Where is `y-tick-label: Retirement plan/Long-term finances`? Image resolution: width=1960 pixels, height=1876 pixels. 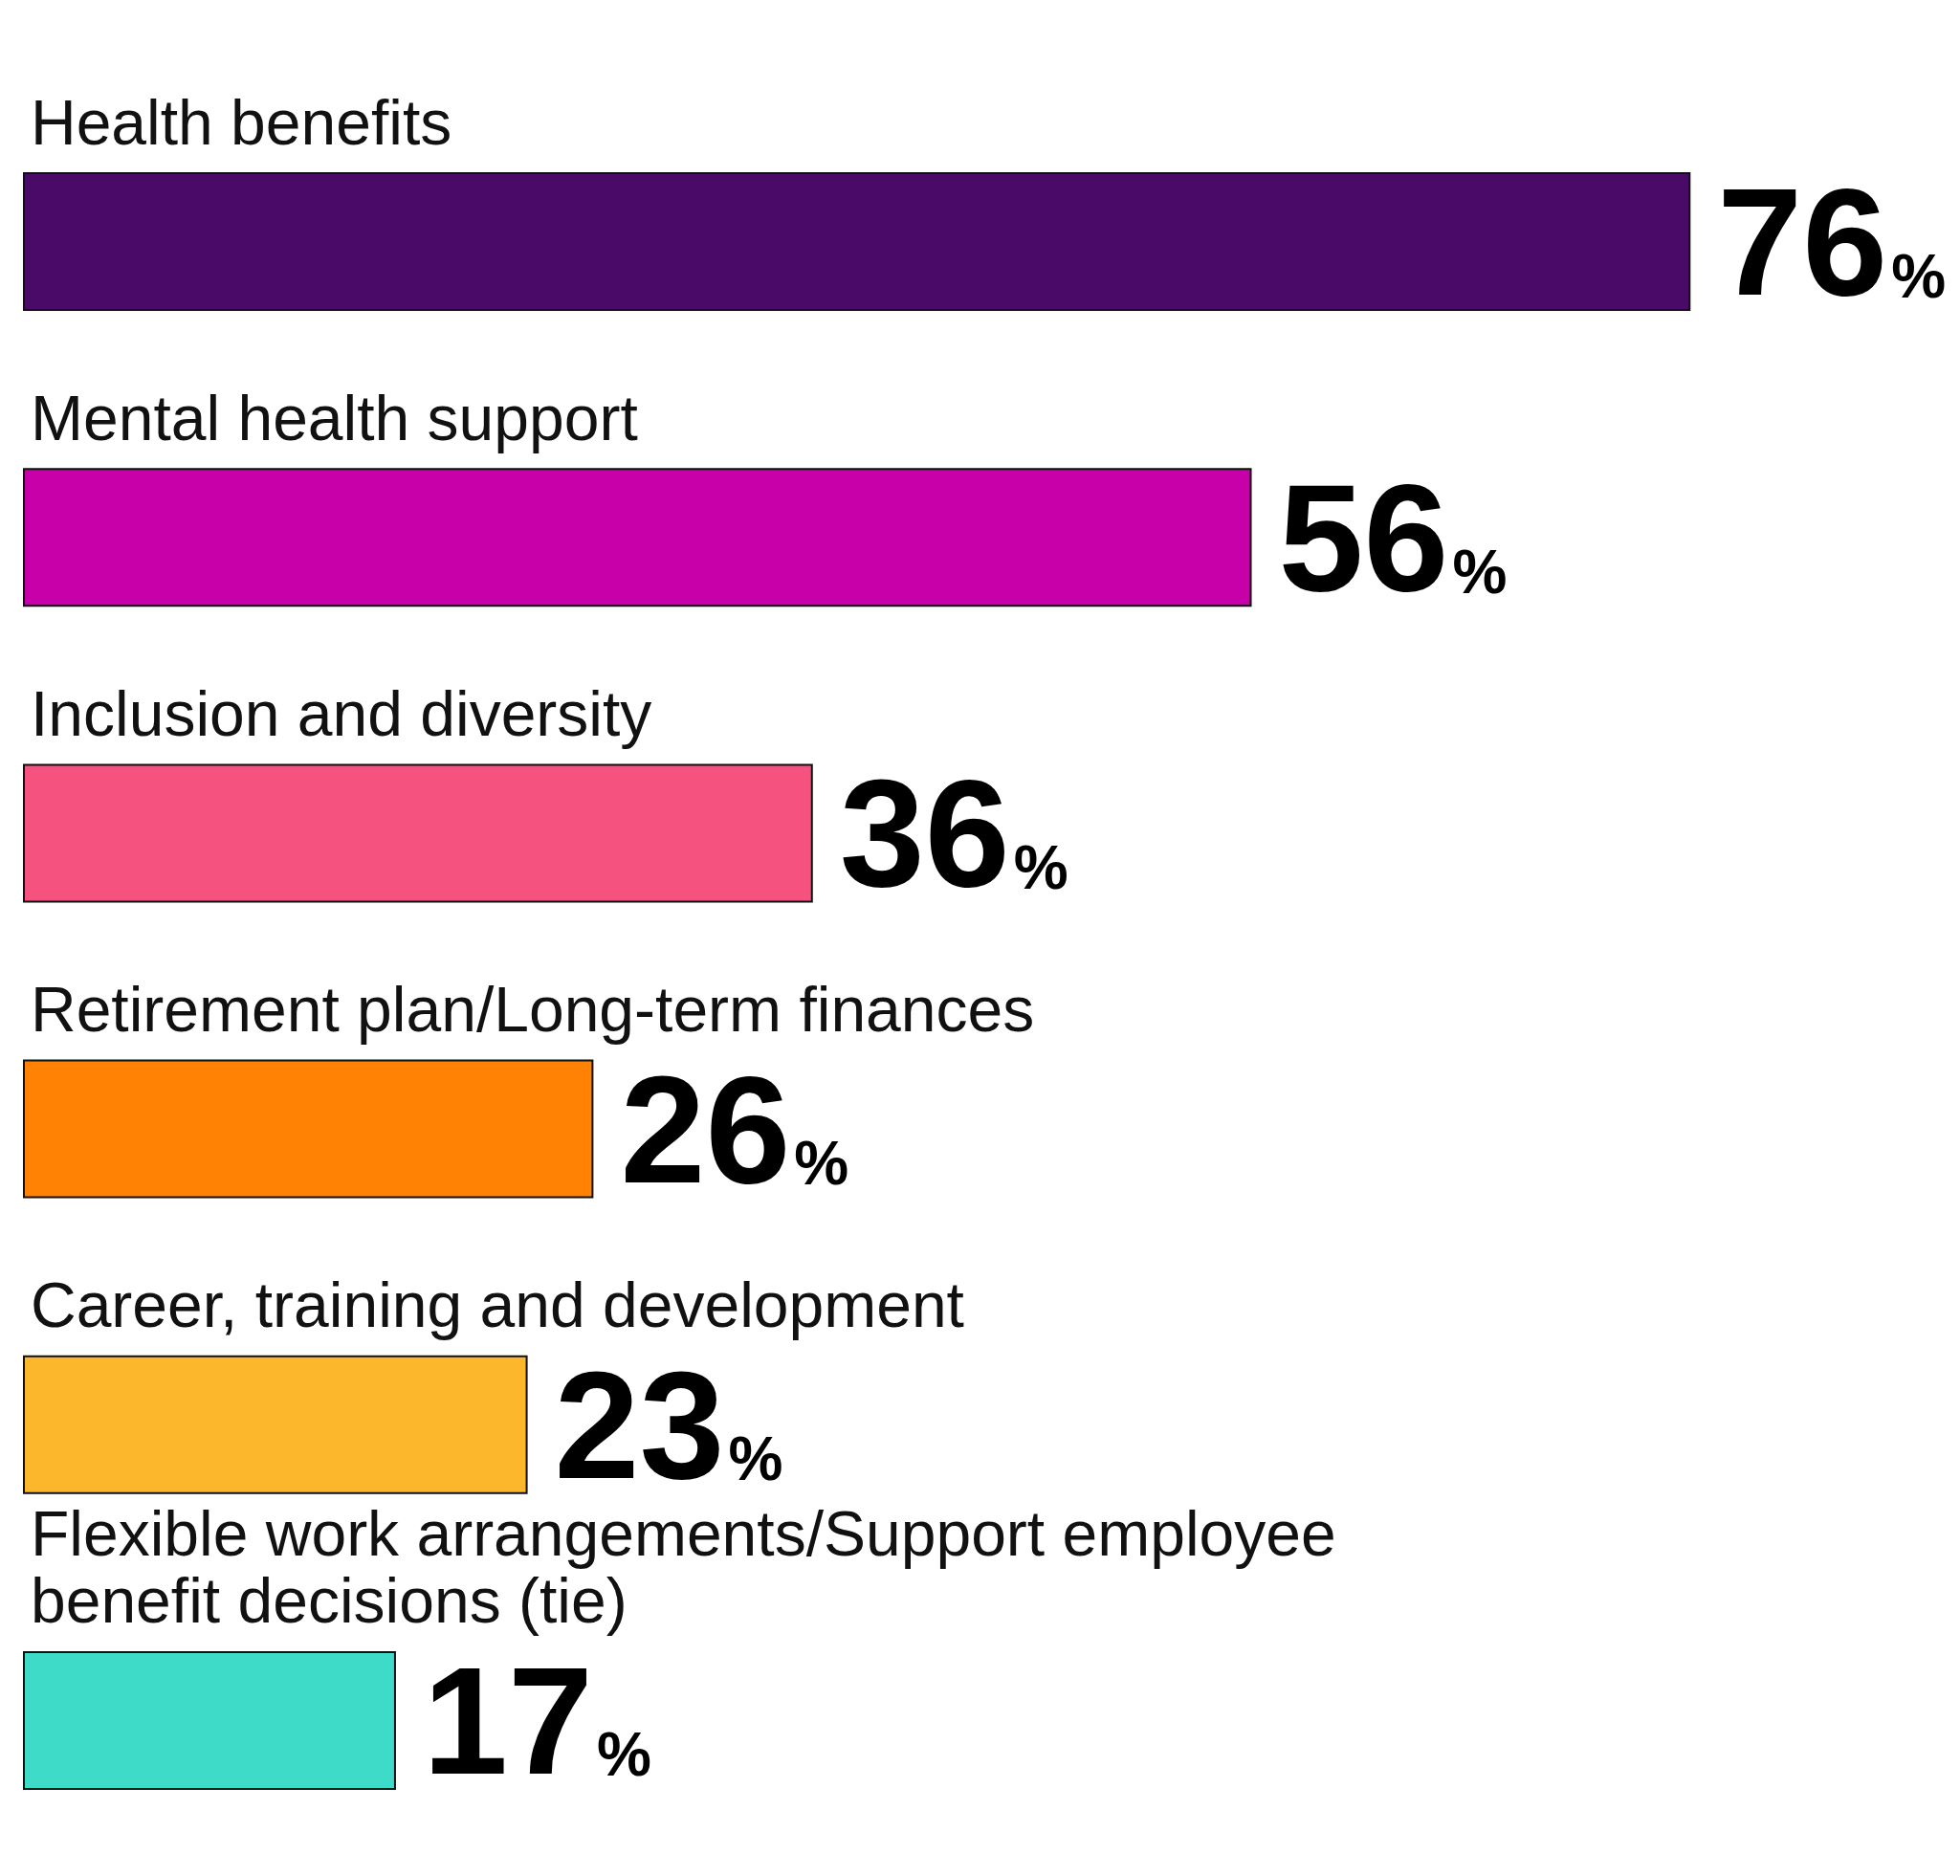
y-tick-label: Retirement plan/Long-term finances is located at coordinates (533, 1010).